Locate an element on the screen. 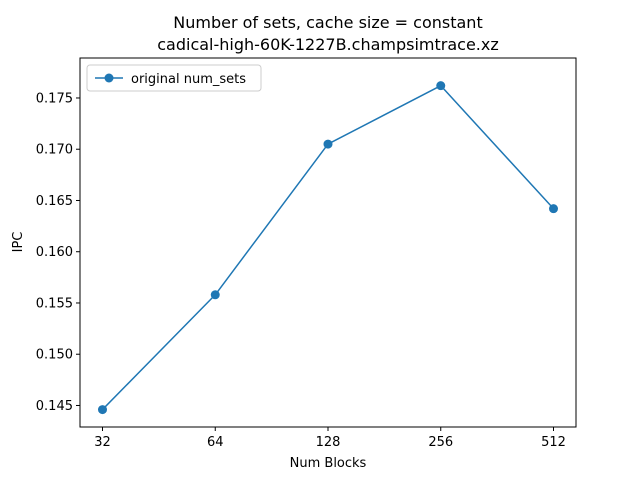  y-tick-label: 0.170 is located at coordinates (54, 150).